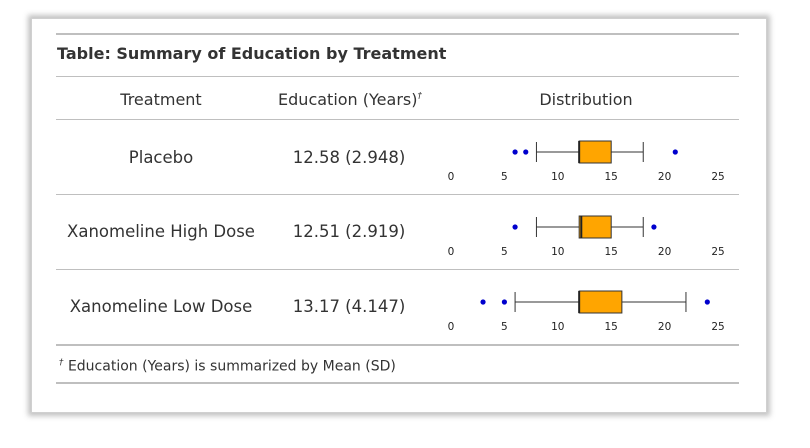  Describe the element at coordinates (397, 345) in the screenshot. I see `bottom-rule` at that location.